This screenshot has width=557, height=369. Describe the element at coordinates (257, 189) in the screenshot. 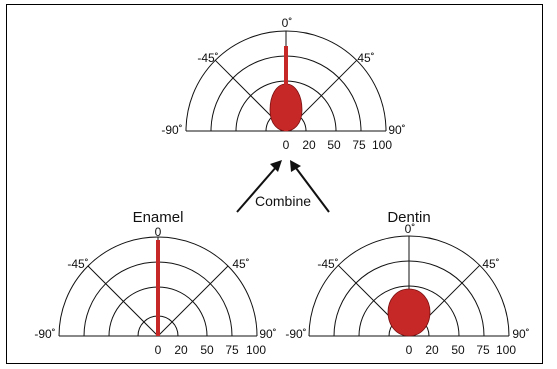

I see `arrow-left` at that location.